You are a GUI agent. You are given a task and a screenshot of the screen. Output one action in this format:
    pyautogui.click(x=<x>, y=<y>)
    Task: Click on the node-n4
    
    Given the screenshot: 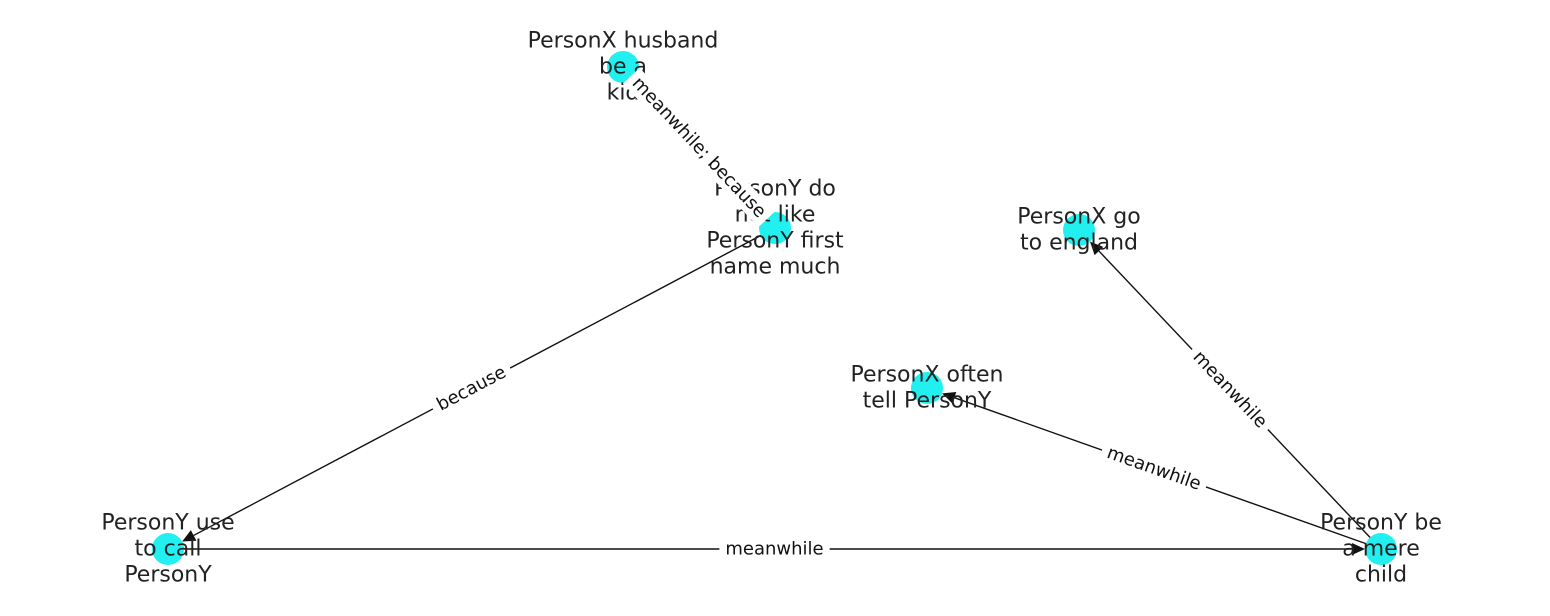 What is the action you would take?
    pyautogui.click(x=927, y=388)
    